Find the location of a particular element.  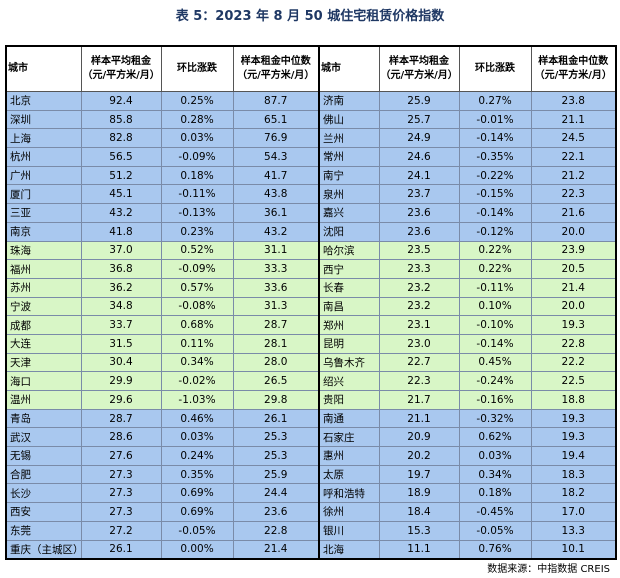

title: 表 5：2023 年 8 月 50 城住宅租赁价格指数 is located at coordinates (310, 16).